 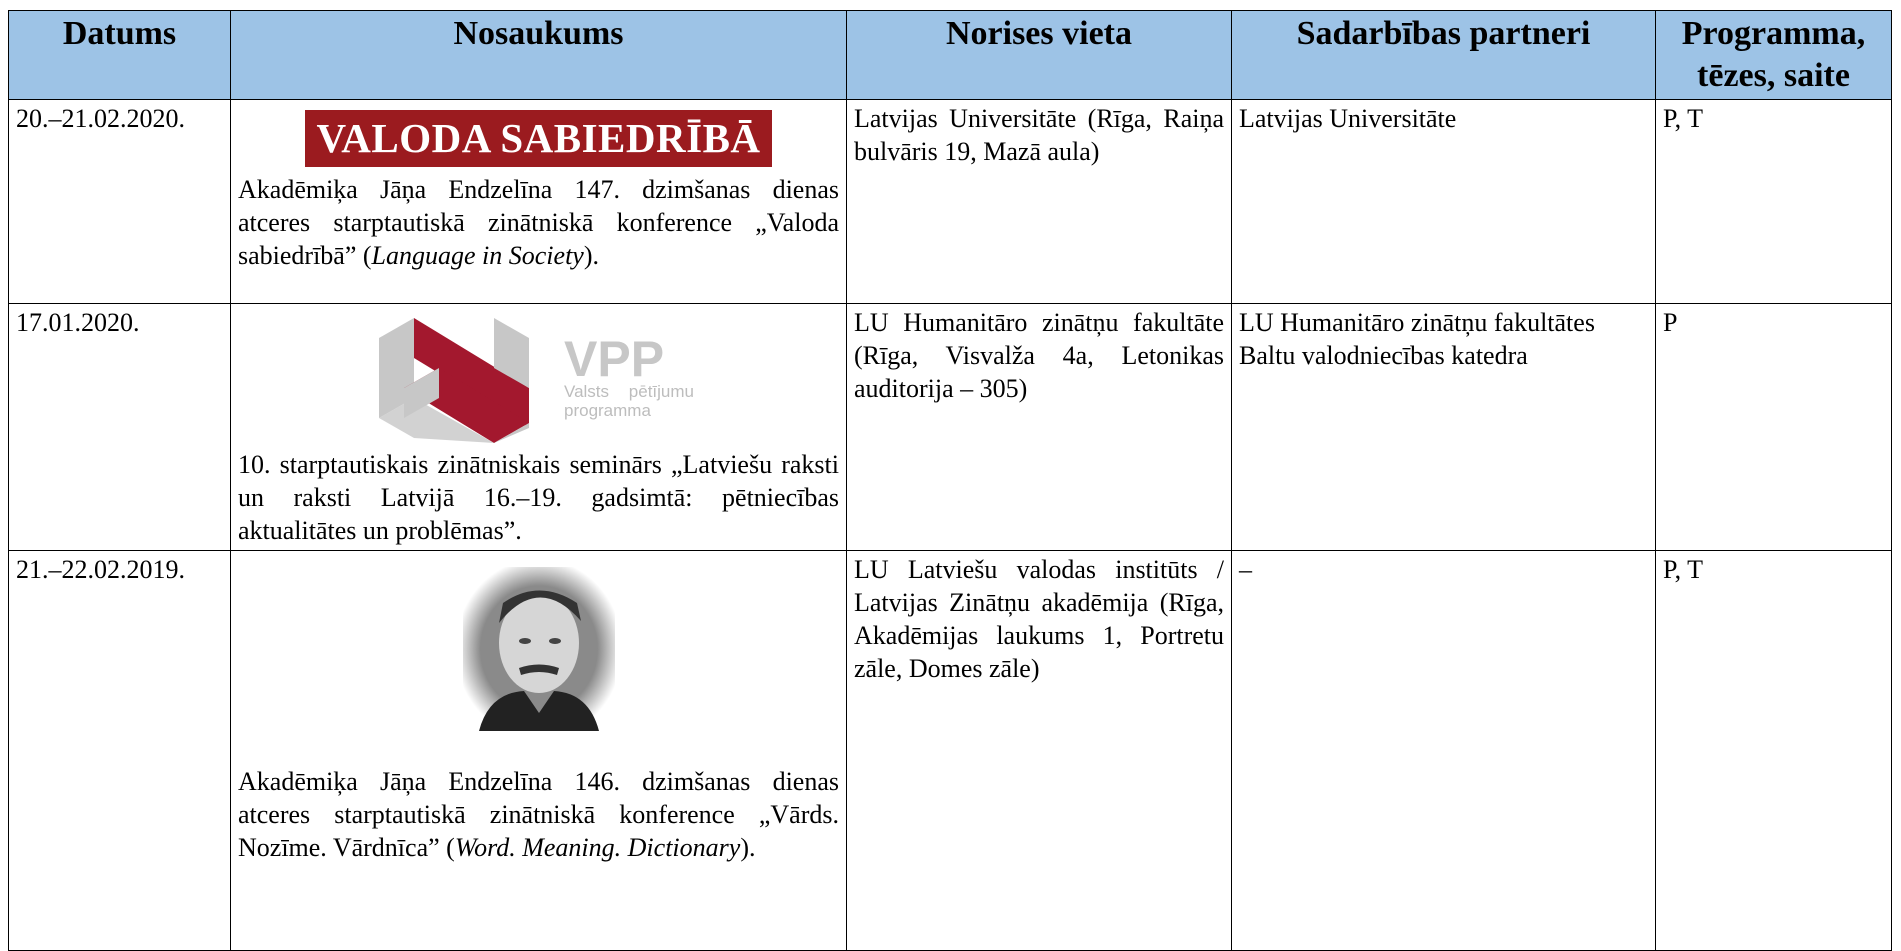 What do you see at coordinates (1443, 201) in the screenshot?
I see `partners: Latvijas Universitāte` at bounding box center [1443, 201].